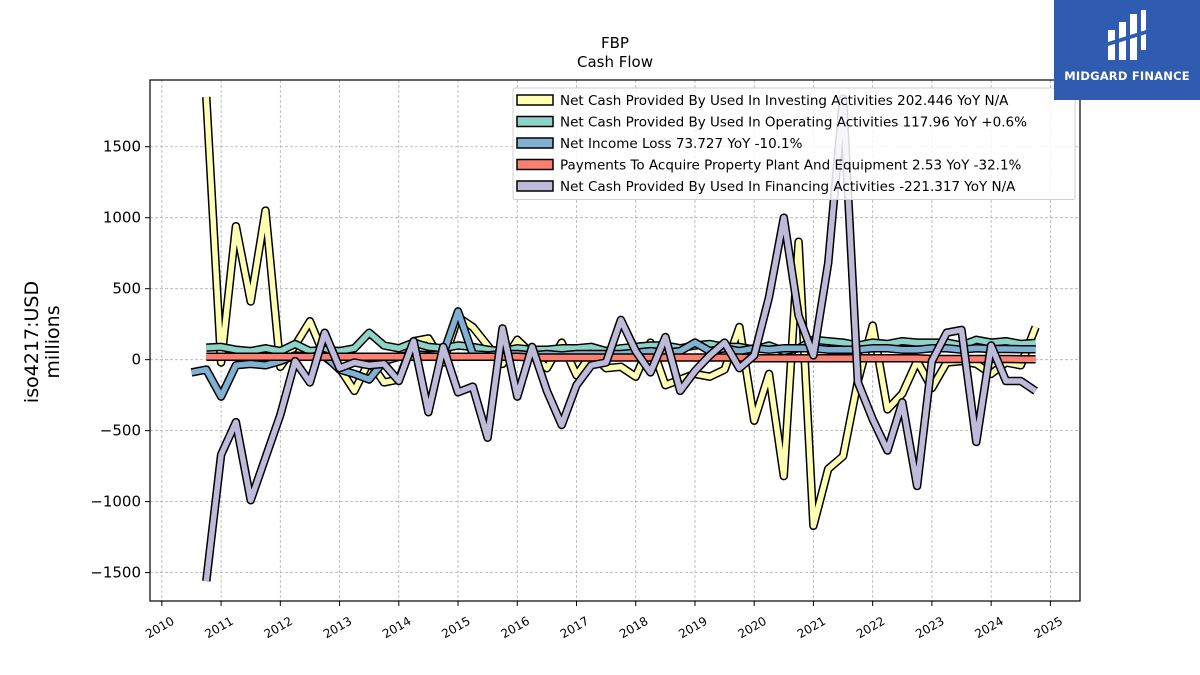 This screenshot has width=1200, height=675. What do you see at coordinates (615, 62) in the screenshot?
I see `chart-subtitle: Cash Flow` at bounding box center [615, 62].